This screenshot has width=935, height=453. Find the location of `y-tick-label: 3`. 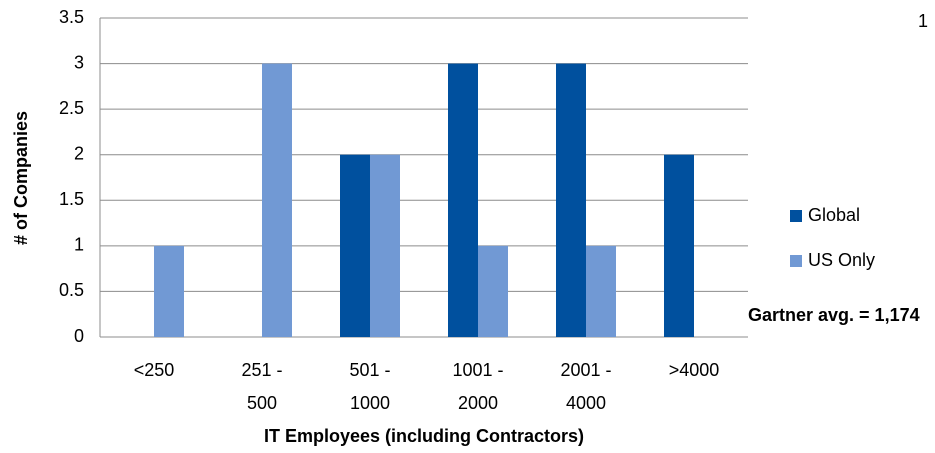

y-tick-label: 3 is located at coordinates (79, 62).